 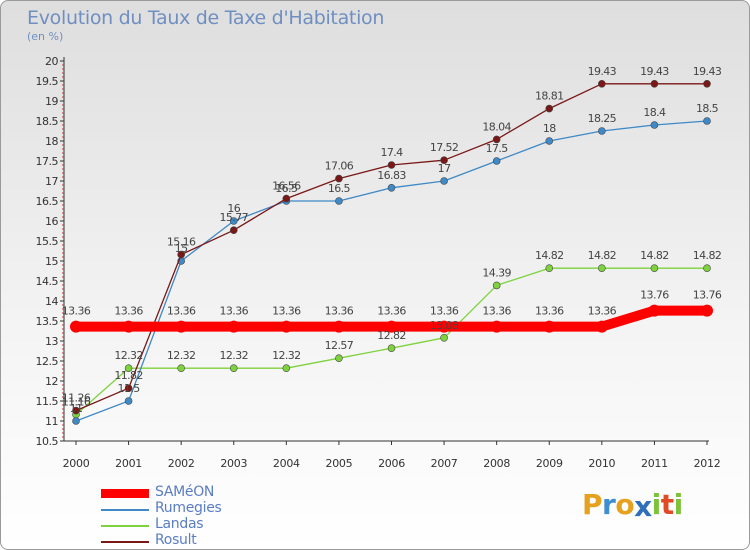 I want to click on data-label: 12.57, so click(x=339, y=345).